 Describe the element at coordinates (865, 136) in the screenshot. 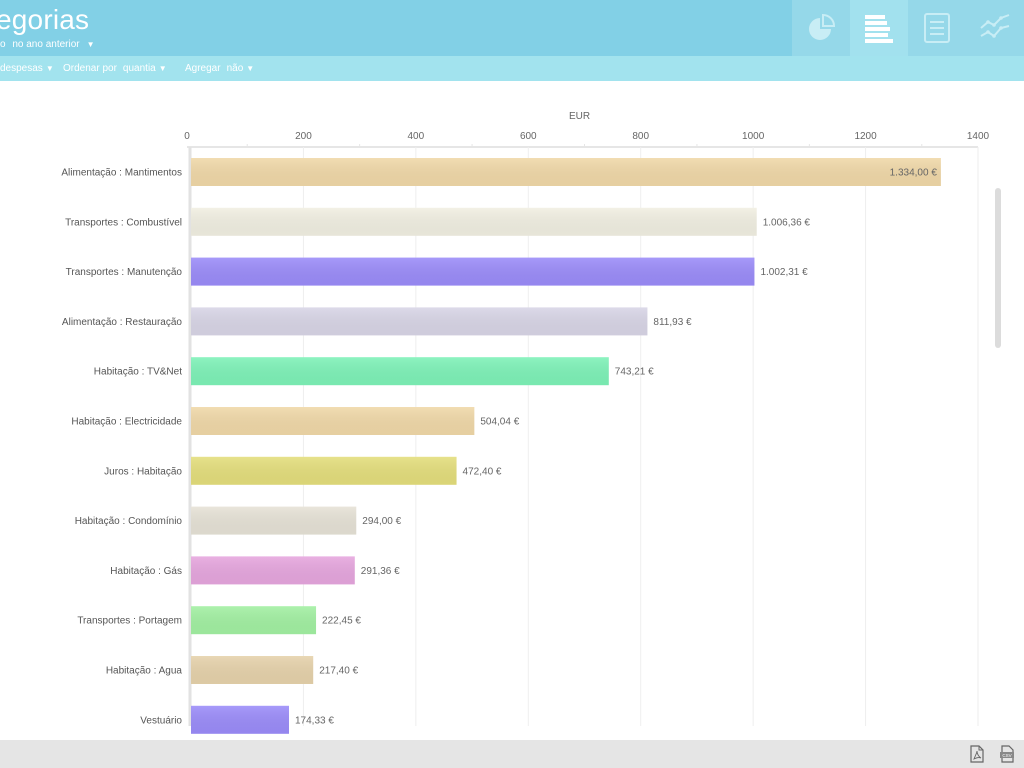

I see `x-tick-label: 1200` at that location.